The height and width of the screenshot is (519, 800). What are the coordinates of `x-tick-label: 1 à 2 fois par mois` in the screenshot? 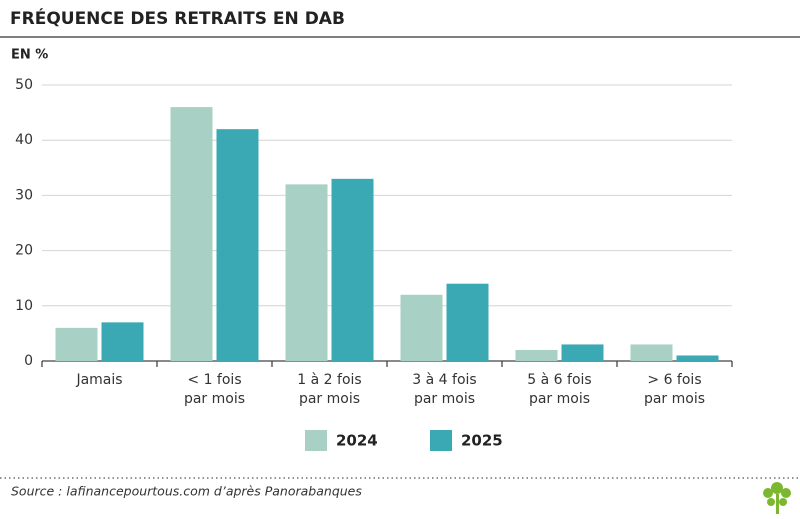 It's located at (329, 389).